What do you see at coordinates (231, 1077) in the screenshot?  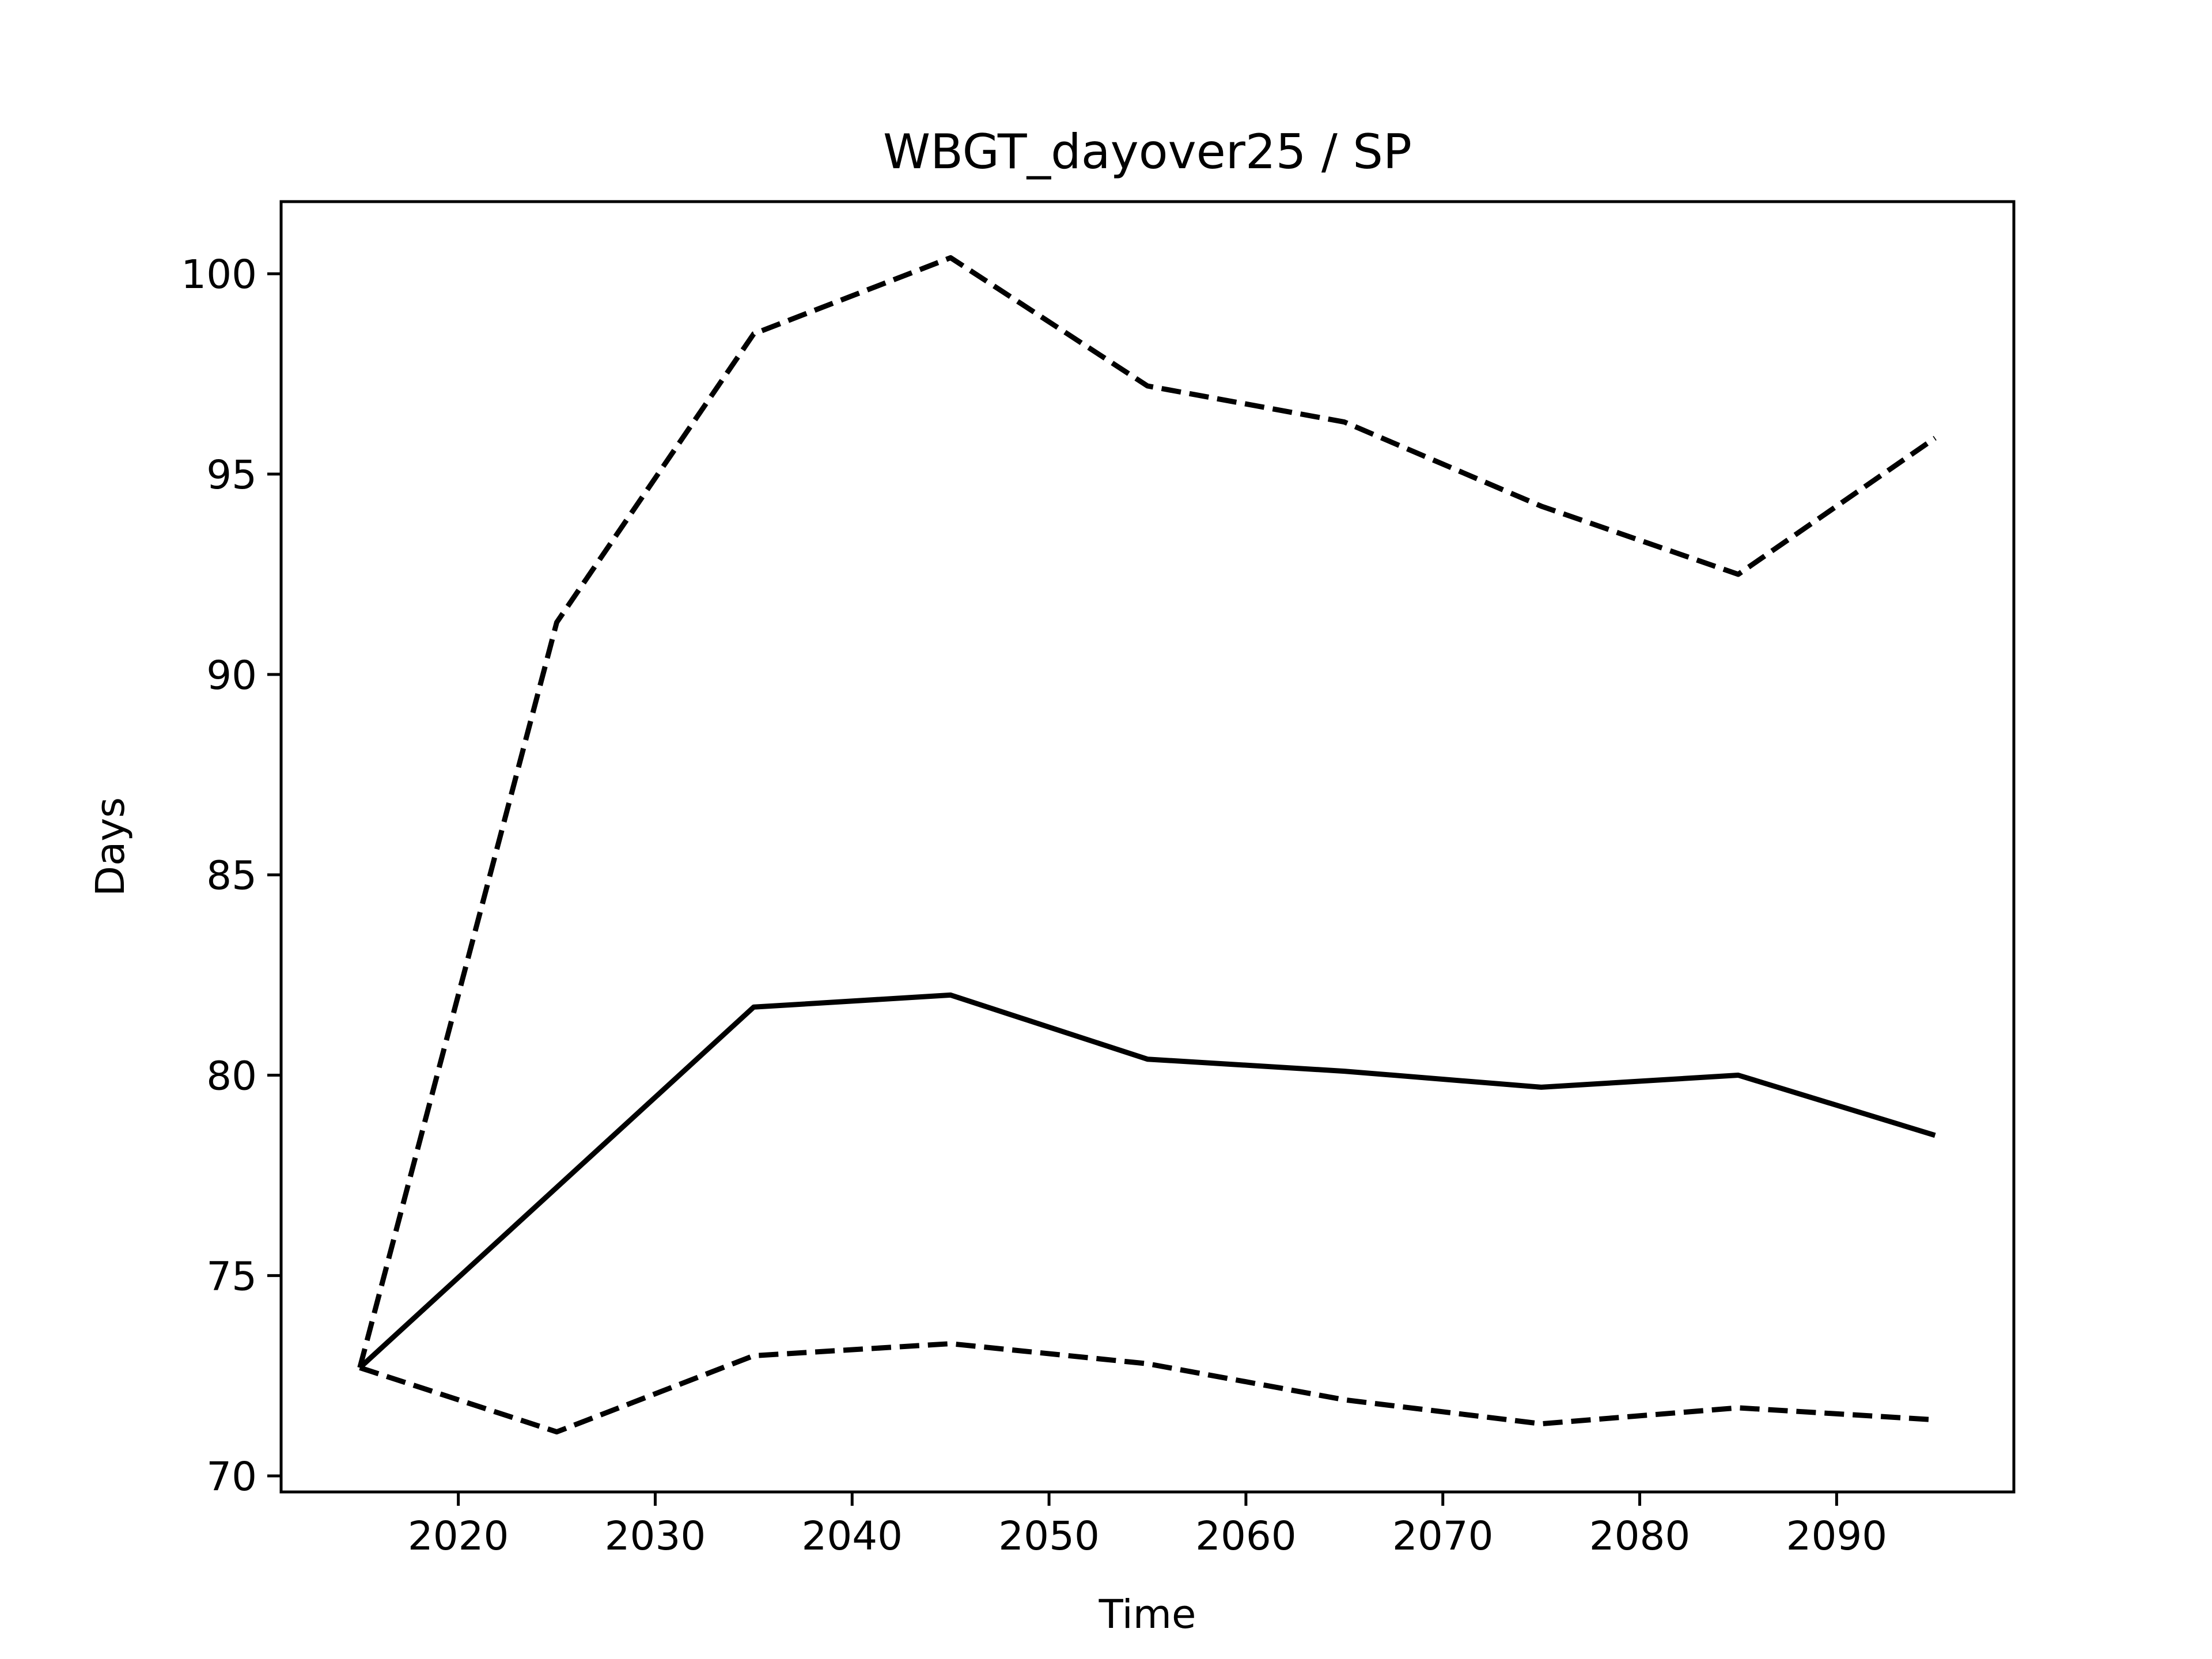 I see `y-tick-label: 80` at bounding box center [231, 1077].